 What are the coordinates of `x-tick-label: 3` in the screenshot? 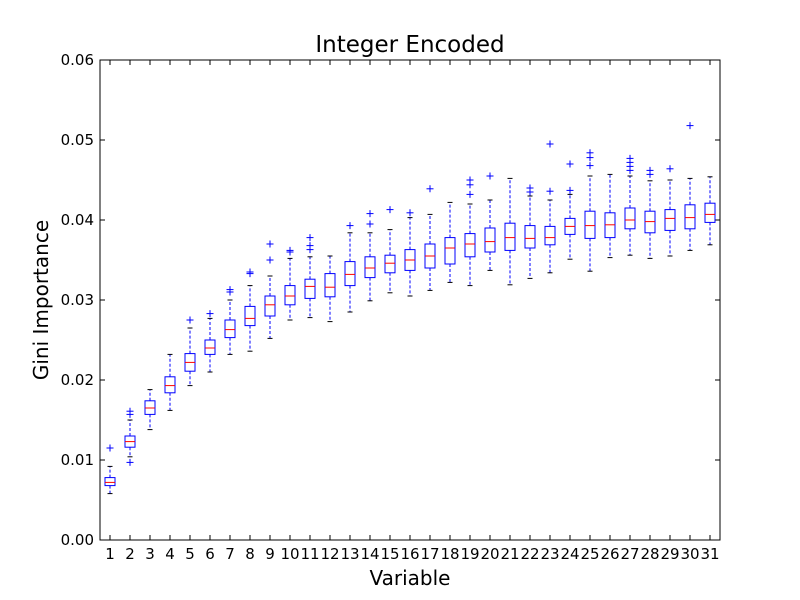 It's located at (150, 554).